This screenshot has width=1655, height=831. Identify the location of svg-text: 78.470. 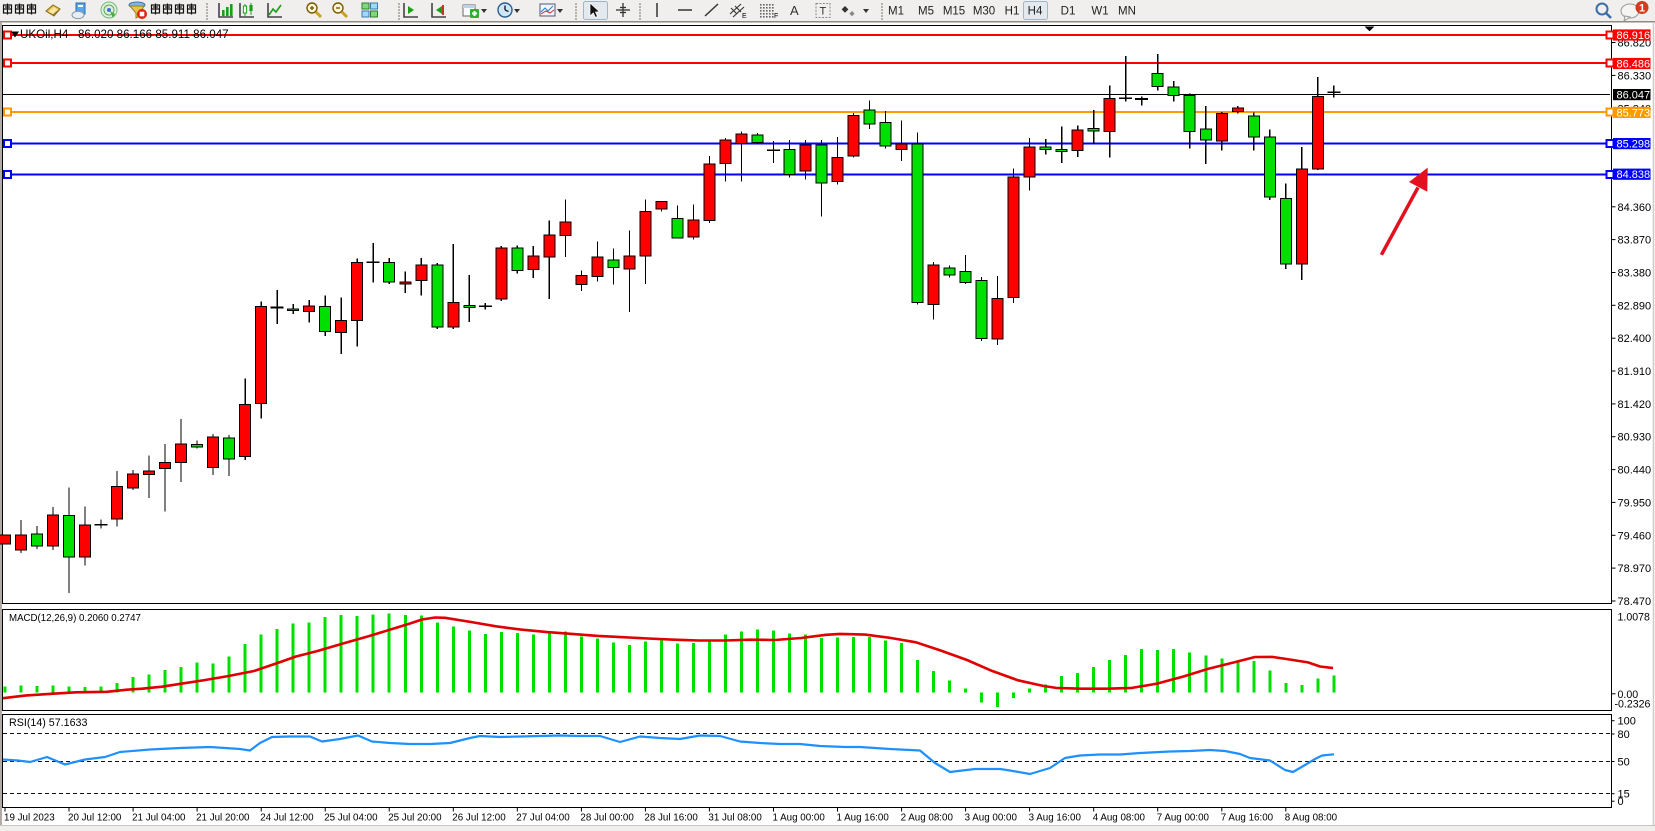
(1635, 602).